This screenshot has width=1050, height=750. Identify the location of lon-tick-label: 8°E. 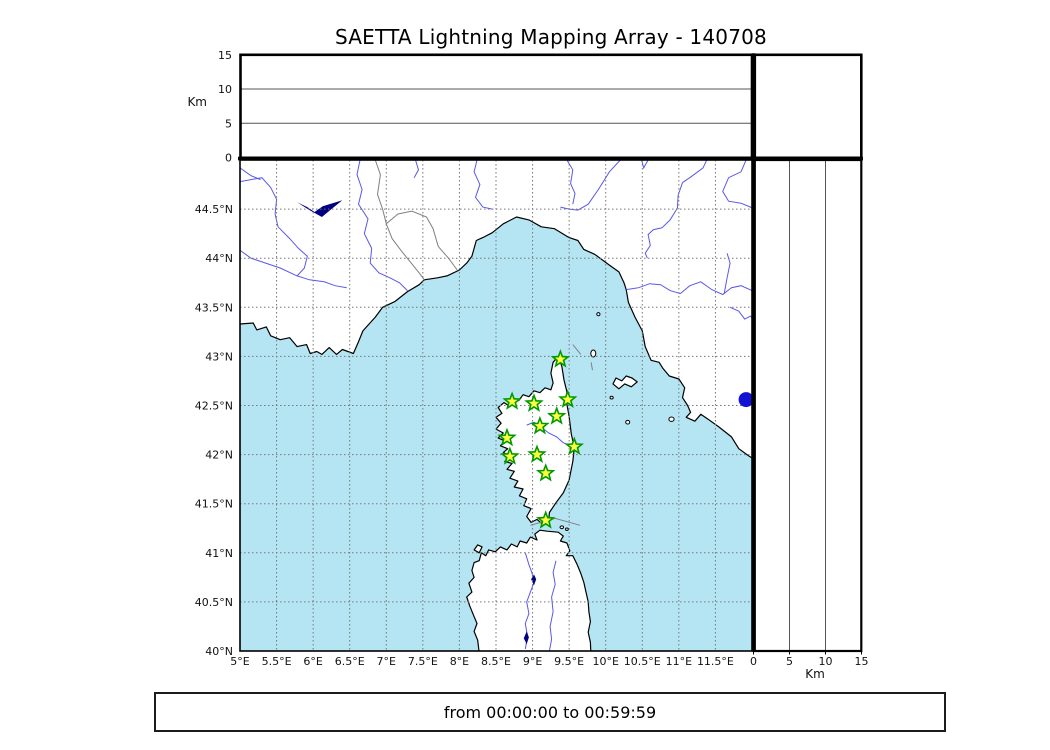
(459, 661).